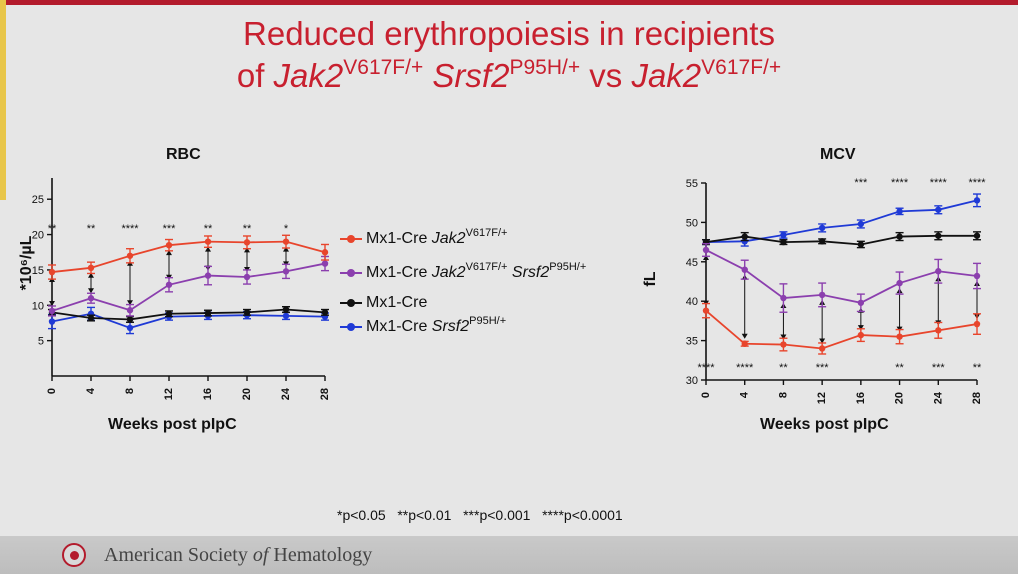  I want to click on y-tick-label: 25, so click(38, 200).